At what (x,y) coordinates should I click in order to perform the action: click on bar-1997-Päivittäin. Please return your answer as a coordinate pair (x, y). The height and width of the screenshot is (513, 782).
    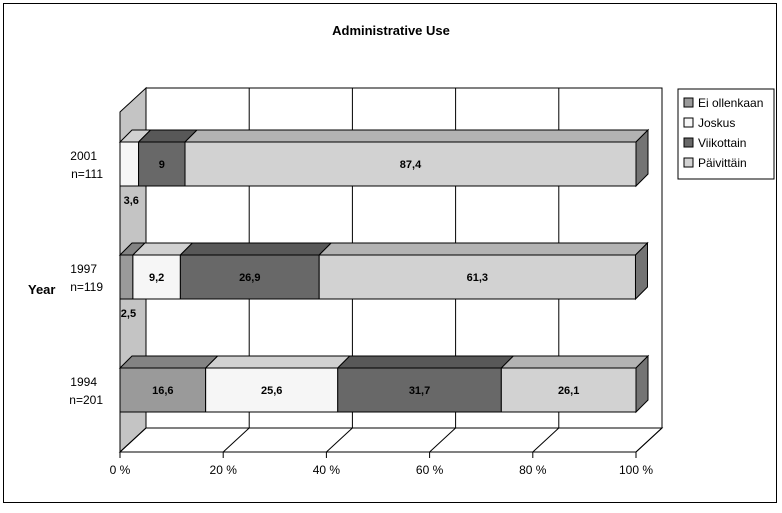
    Looking at the image, I should click on (477, 277).